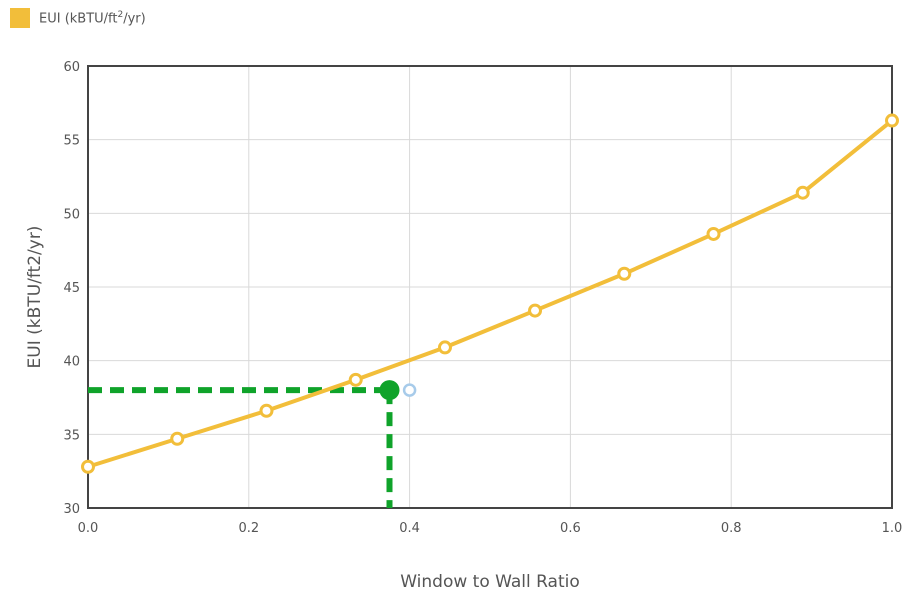 The width and height of the screenshot is (902, 594). I want to click on y-tick-label: 60, so click(71, 67).